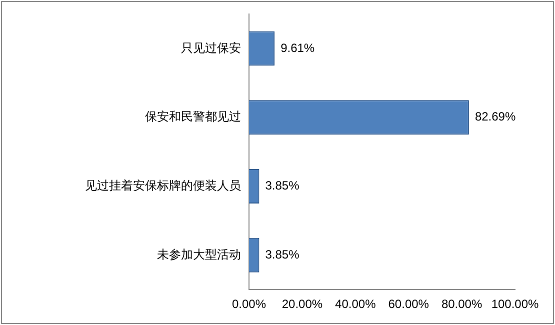  I want to click on x-tick-label: 20.00%, so click(302, 304).